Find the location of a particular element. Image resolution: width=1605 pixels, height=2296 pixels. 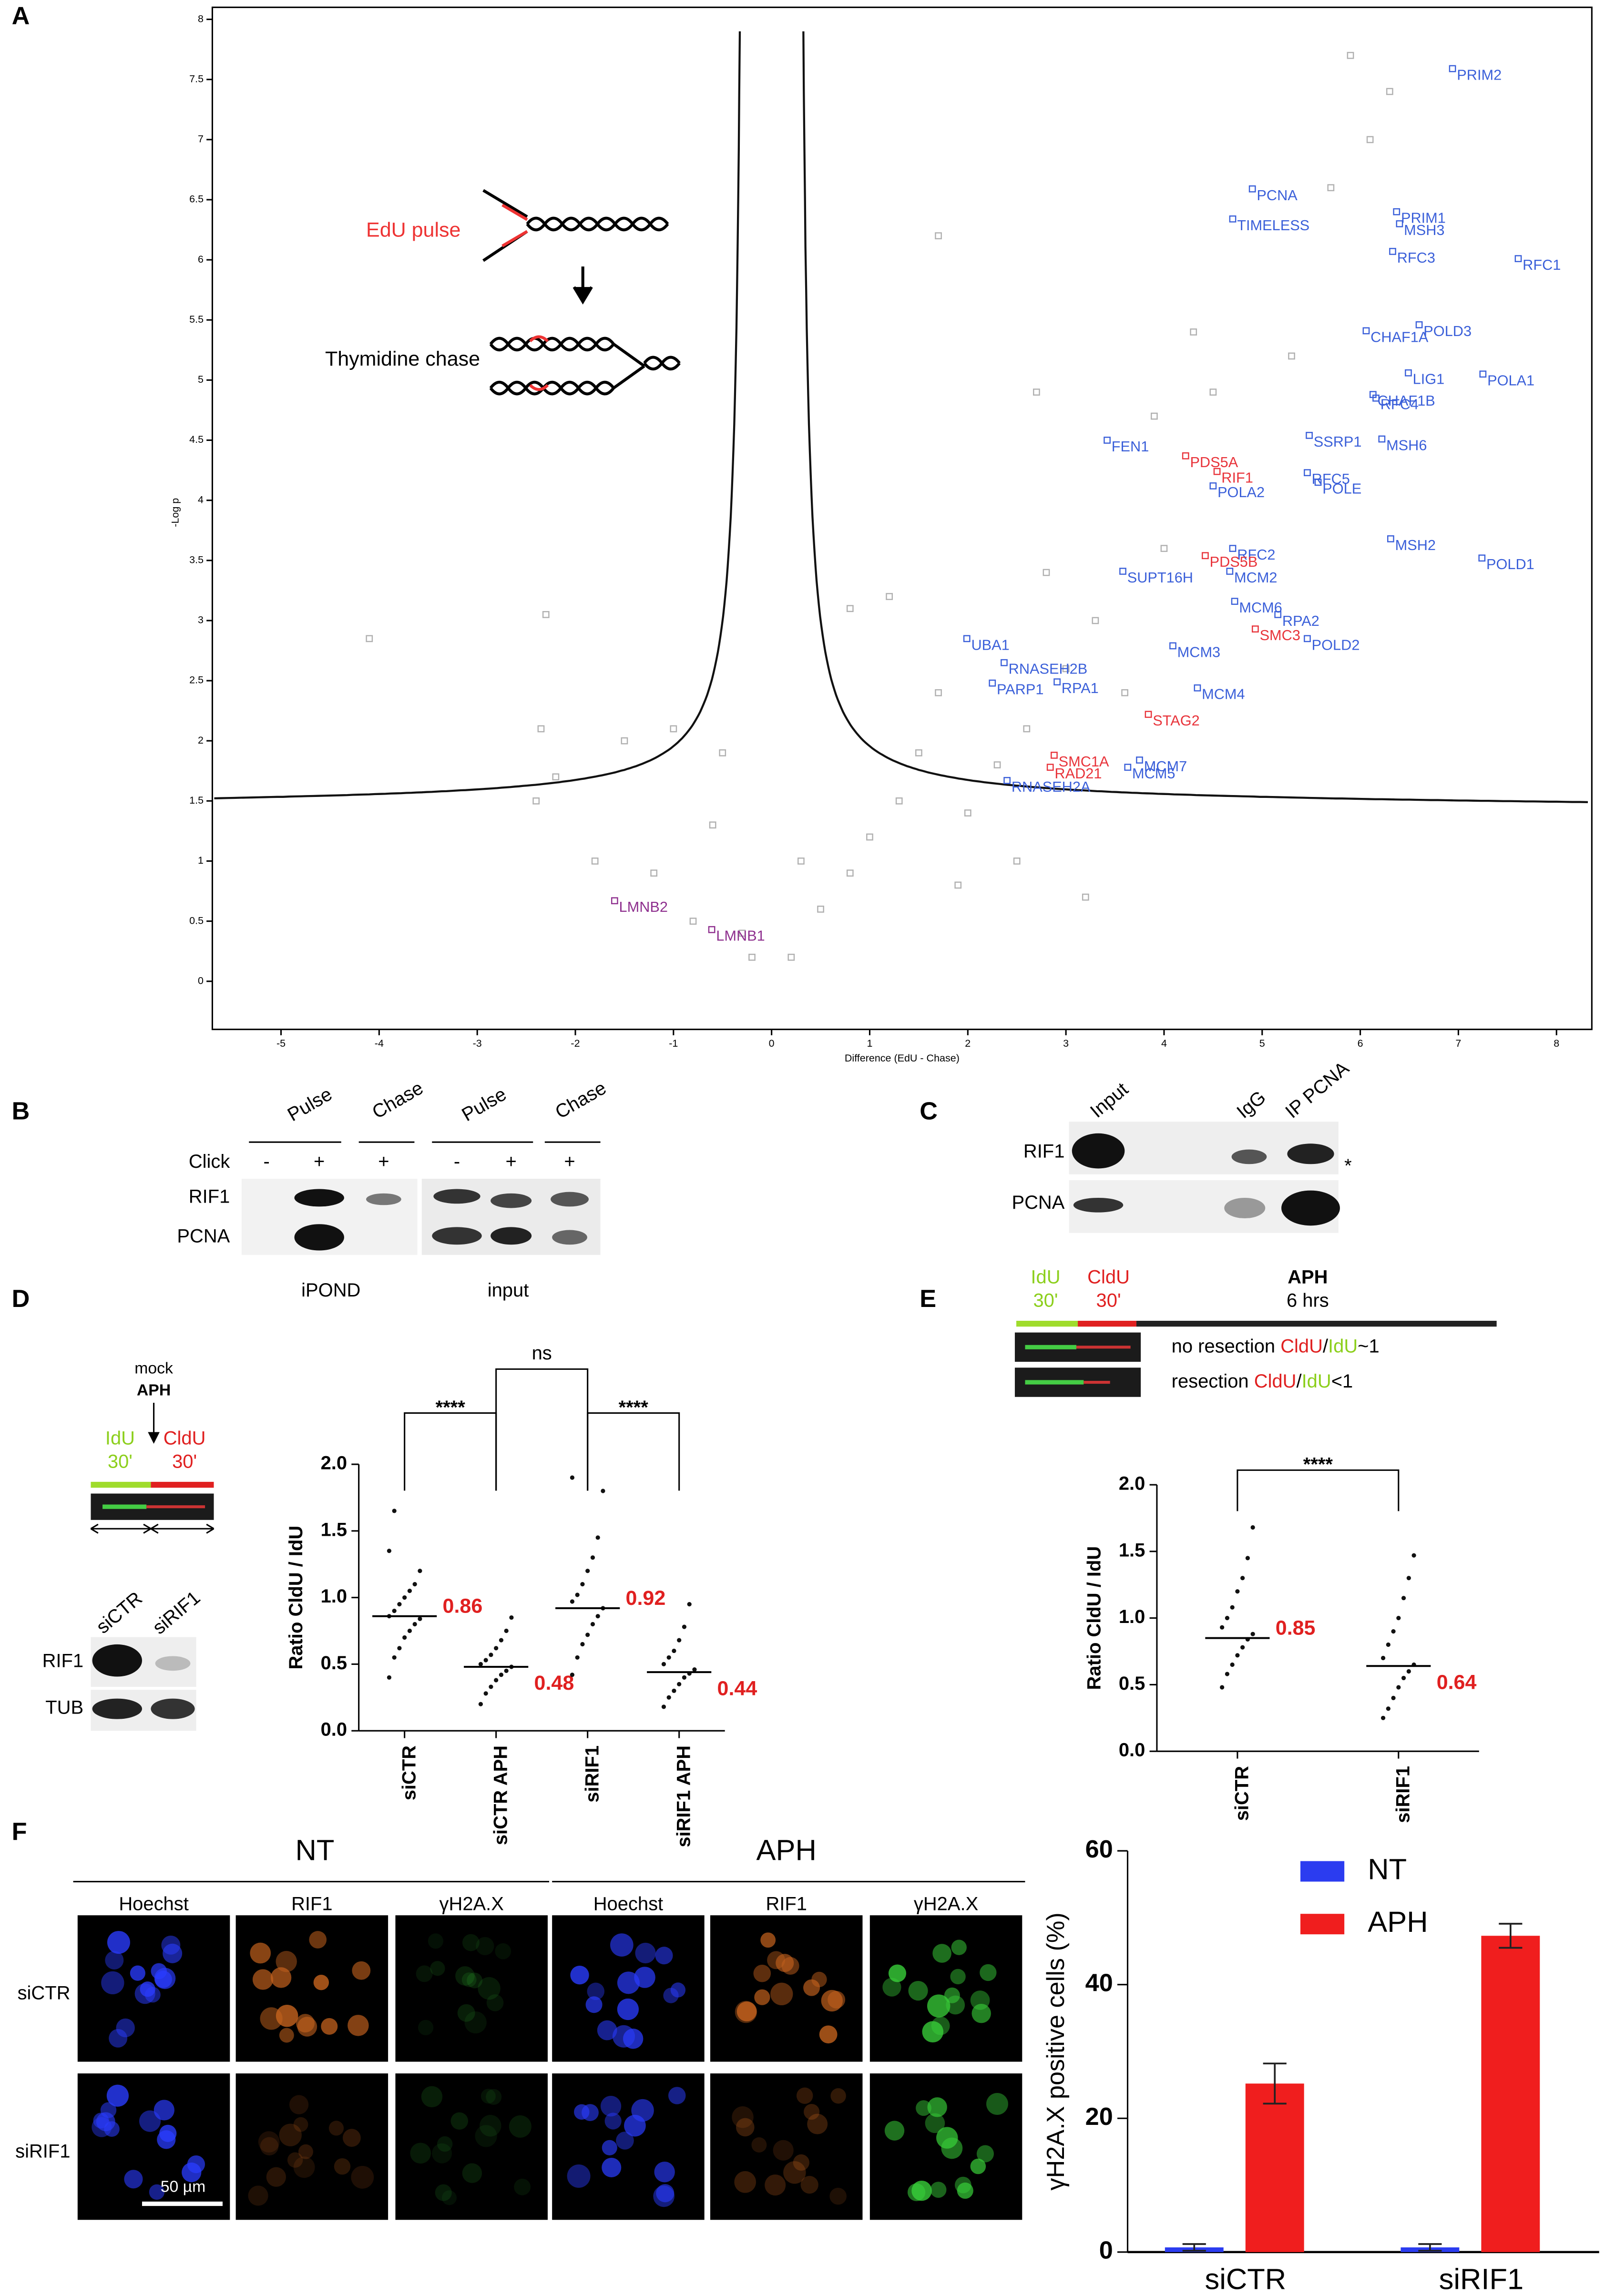

note-part: <1 is located at coordinates (1342, 1381).